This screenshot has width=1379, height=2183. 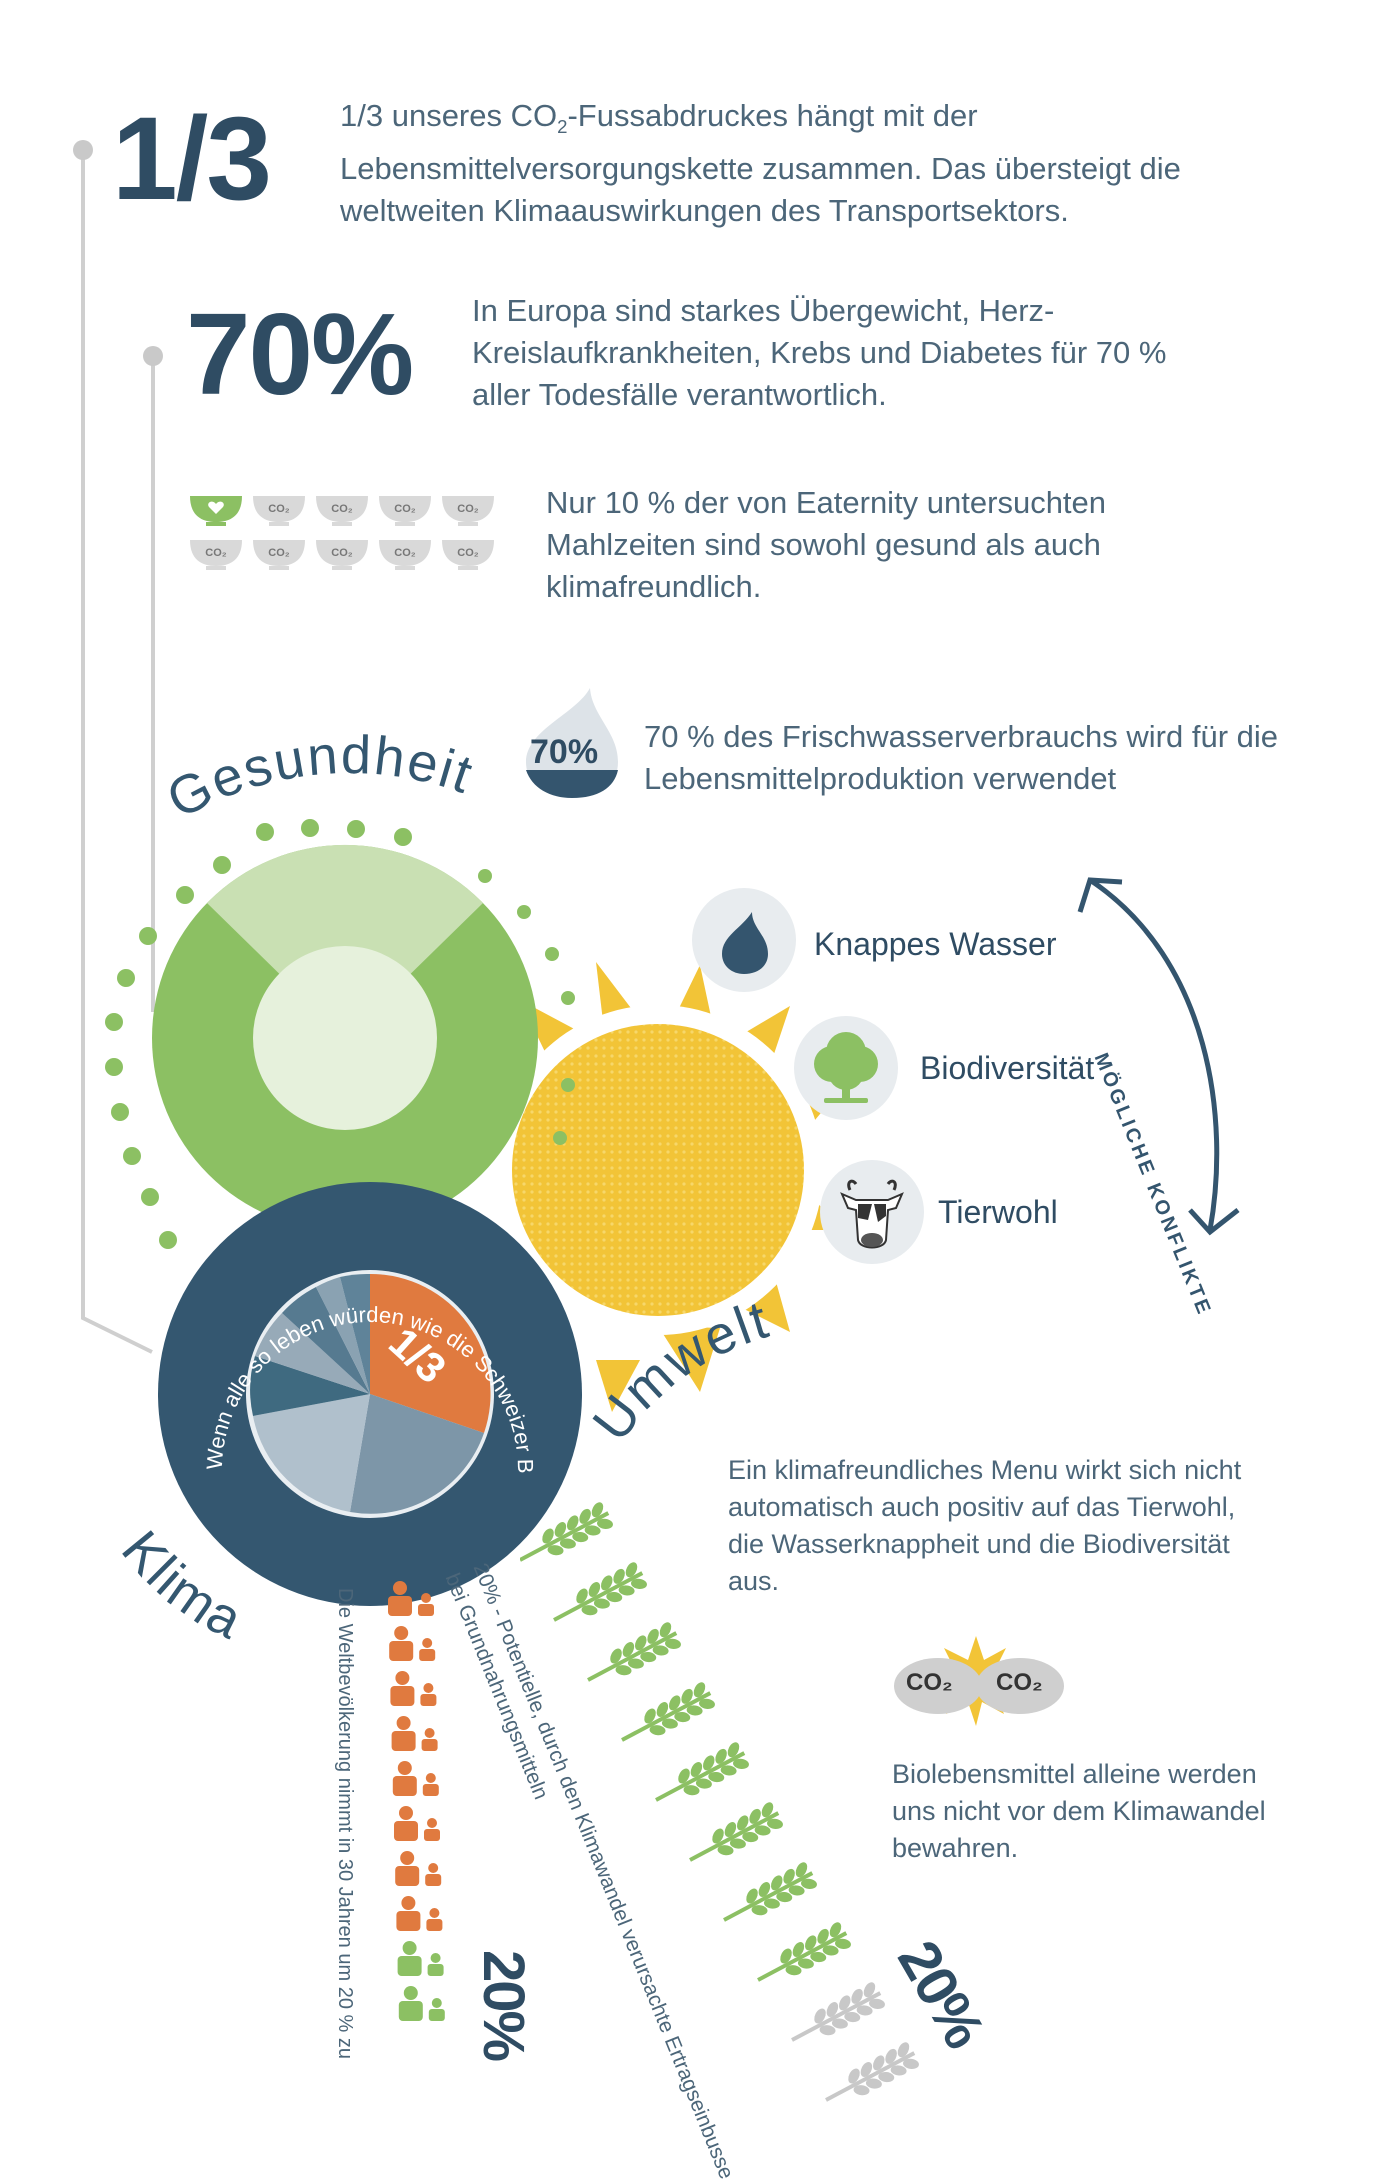 What do you see at coordinates (370, 1393) in the screenshot?
I see `climate-pie` at bounding box center [370, 1393].